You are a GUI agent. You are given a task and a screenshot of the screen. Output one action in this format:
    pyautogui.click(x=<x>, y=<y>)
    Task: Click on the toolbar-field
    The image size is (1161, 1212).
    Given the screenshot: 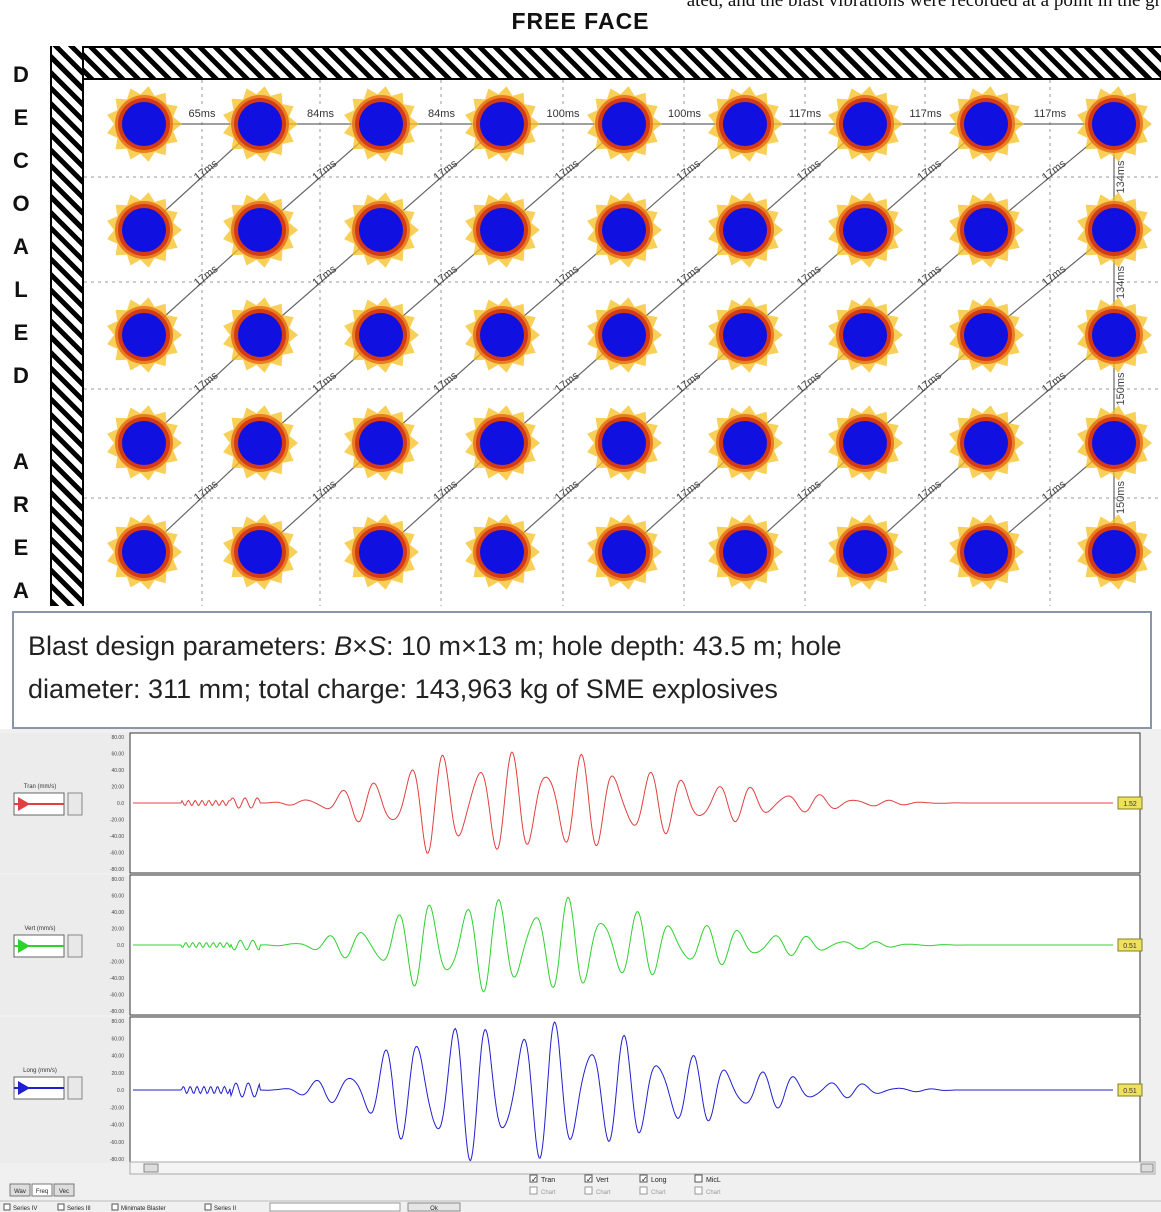 What is the action you would take?
    pyautogui.click(x=335, y=1207)
    